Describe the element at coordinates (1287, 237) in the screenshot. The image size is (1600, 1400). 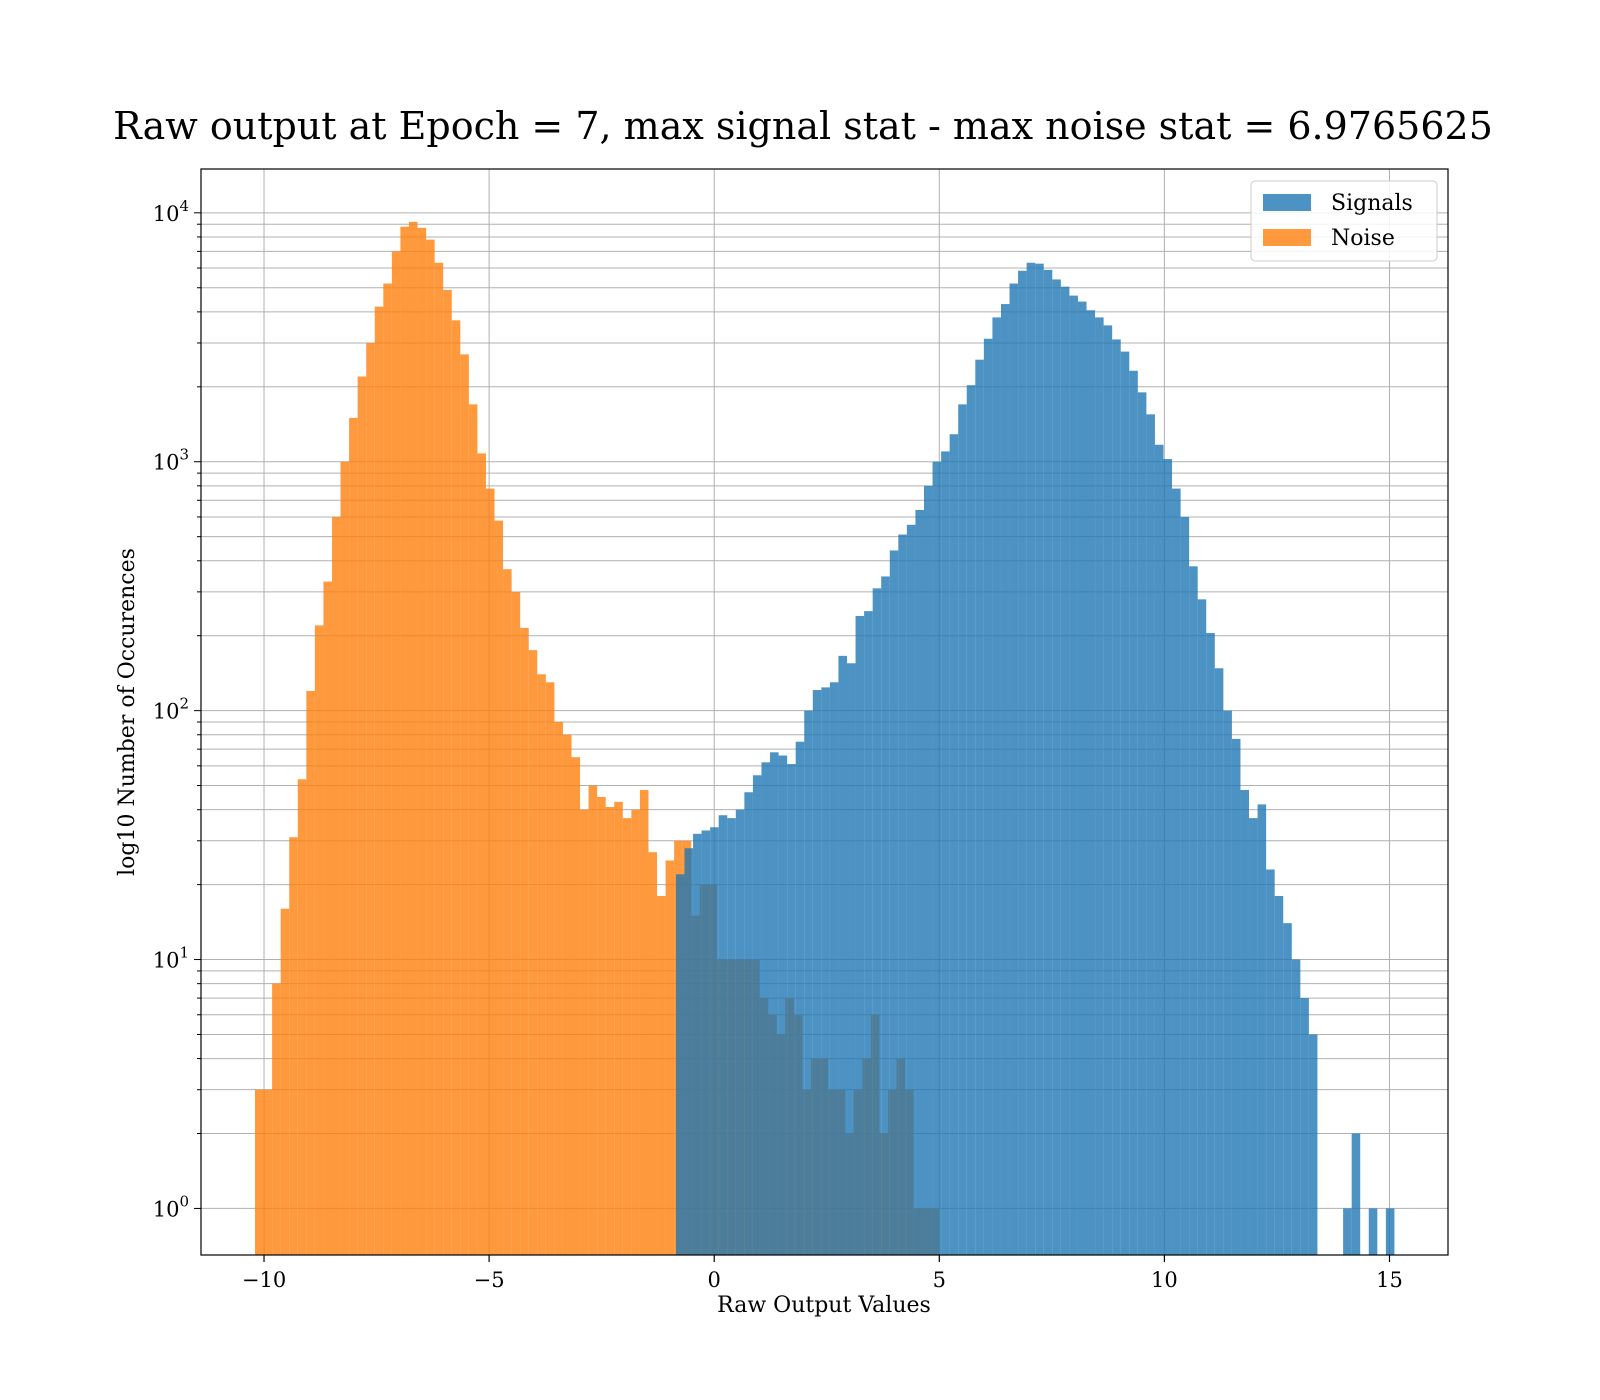
I see `legend-swatch-noise` at that location.